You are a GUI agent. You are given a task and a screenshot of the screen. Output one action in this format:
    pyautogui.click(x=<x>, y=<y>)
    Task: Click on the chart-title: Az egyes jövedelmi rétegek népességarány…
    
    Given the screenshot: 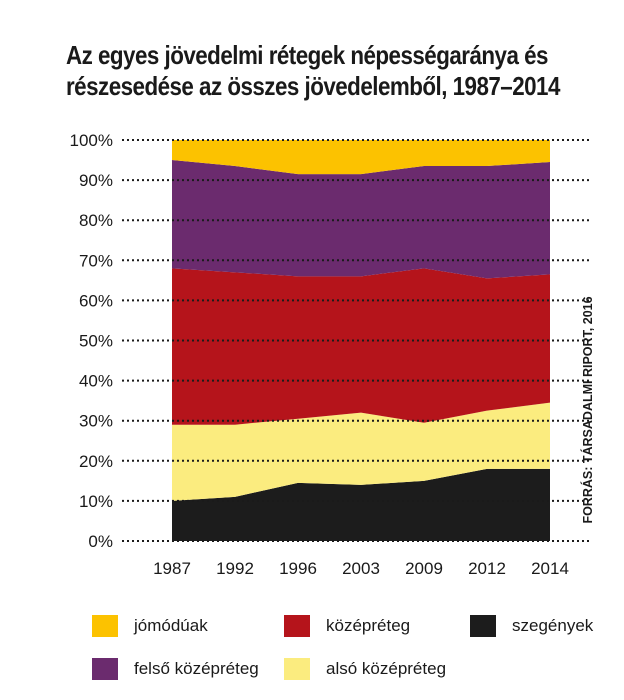 What is the action you would take?
    pyautogui.click(x=313, y=71)
    